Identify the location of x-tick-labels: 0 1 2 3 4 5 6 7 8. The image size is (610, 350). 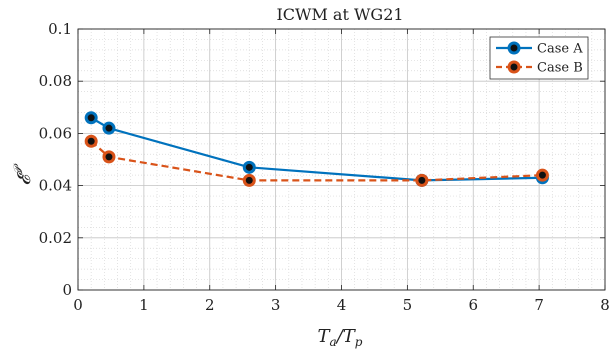
(341, 305).